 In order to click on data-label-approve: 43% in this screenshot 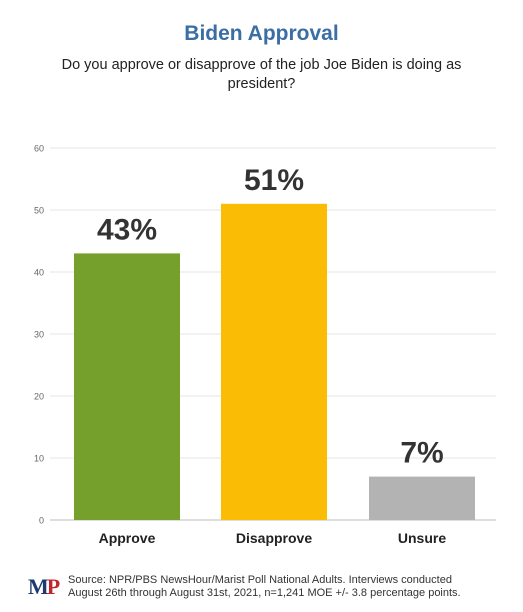, I will do `click(127, 229)`.